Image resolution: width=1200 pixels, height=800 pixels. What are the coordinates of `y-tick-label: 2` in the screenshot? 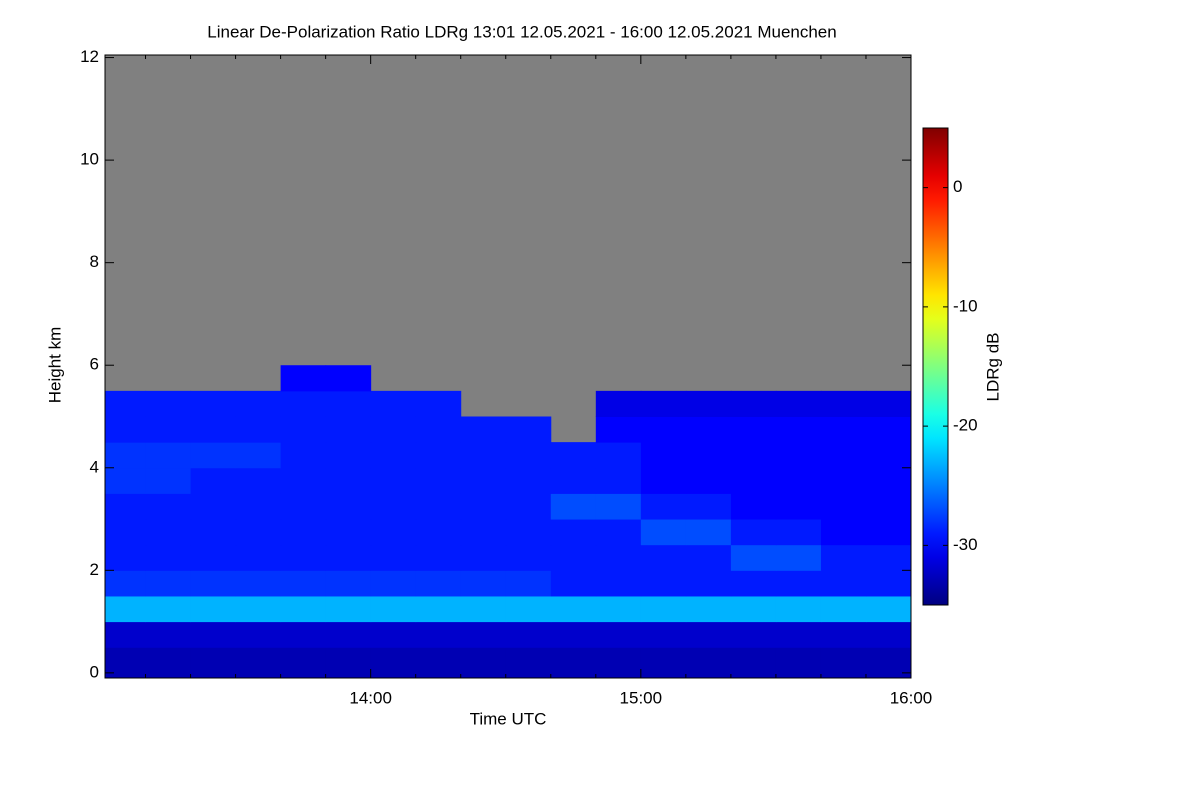 It's located at (94, 569).